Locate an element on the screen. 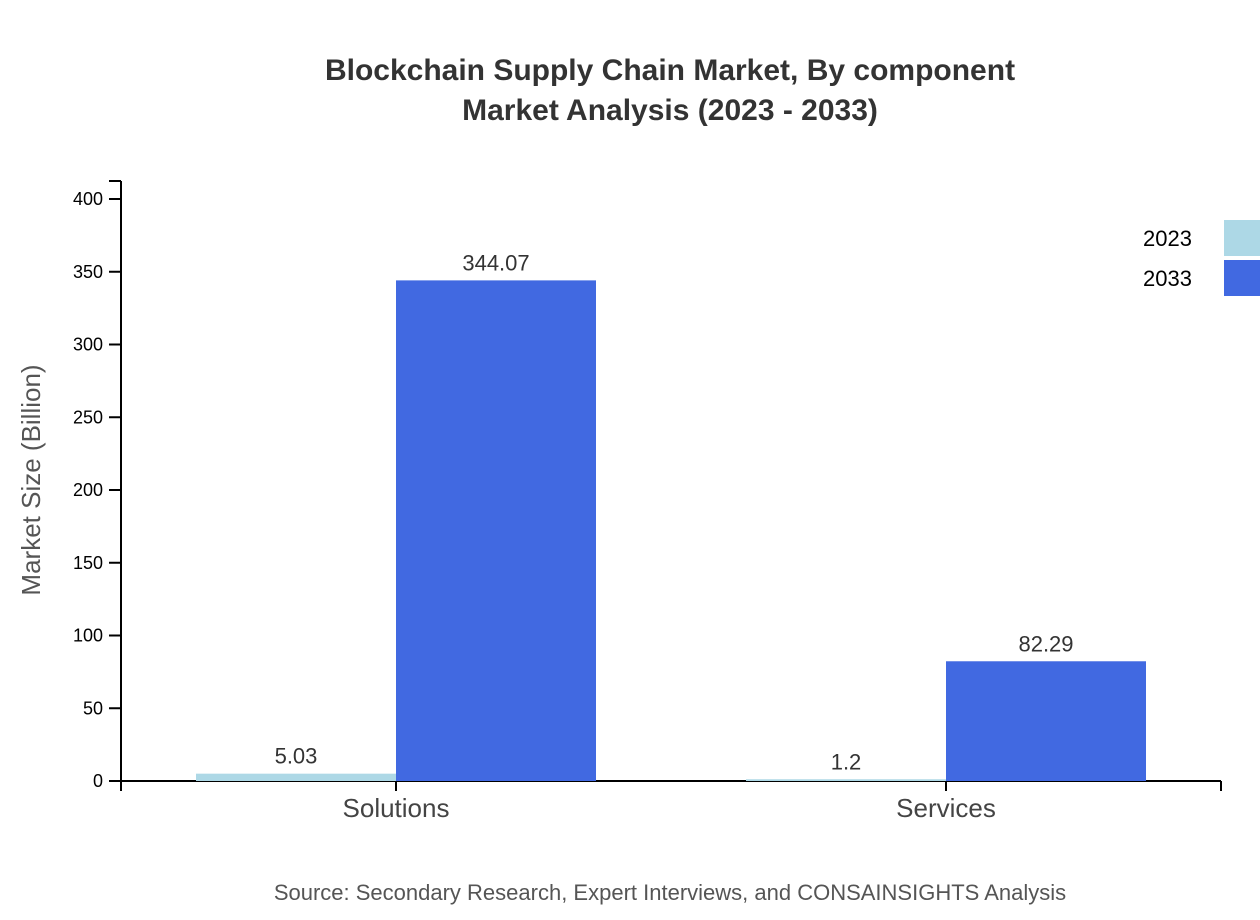 This screenshot has height=920, width=1260. y-tick-label: 350 is located at coordinates (88, 272).